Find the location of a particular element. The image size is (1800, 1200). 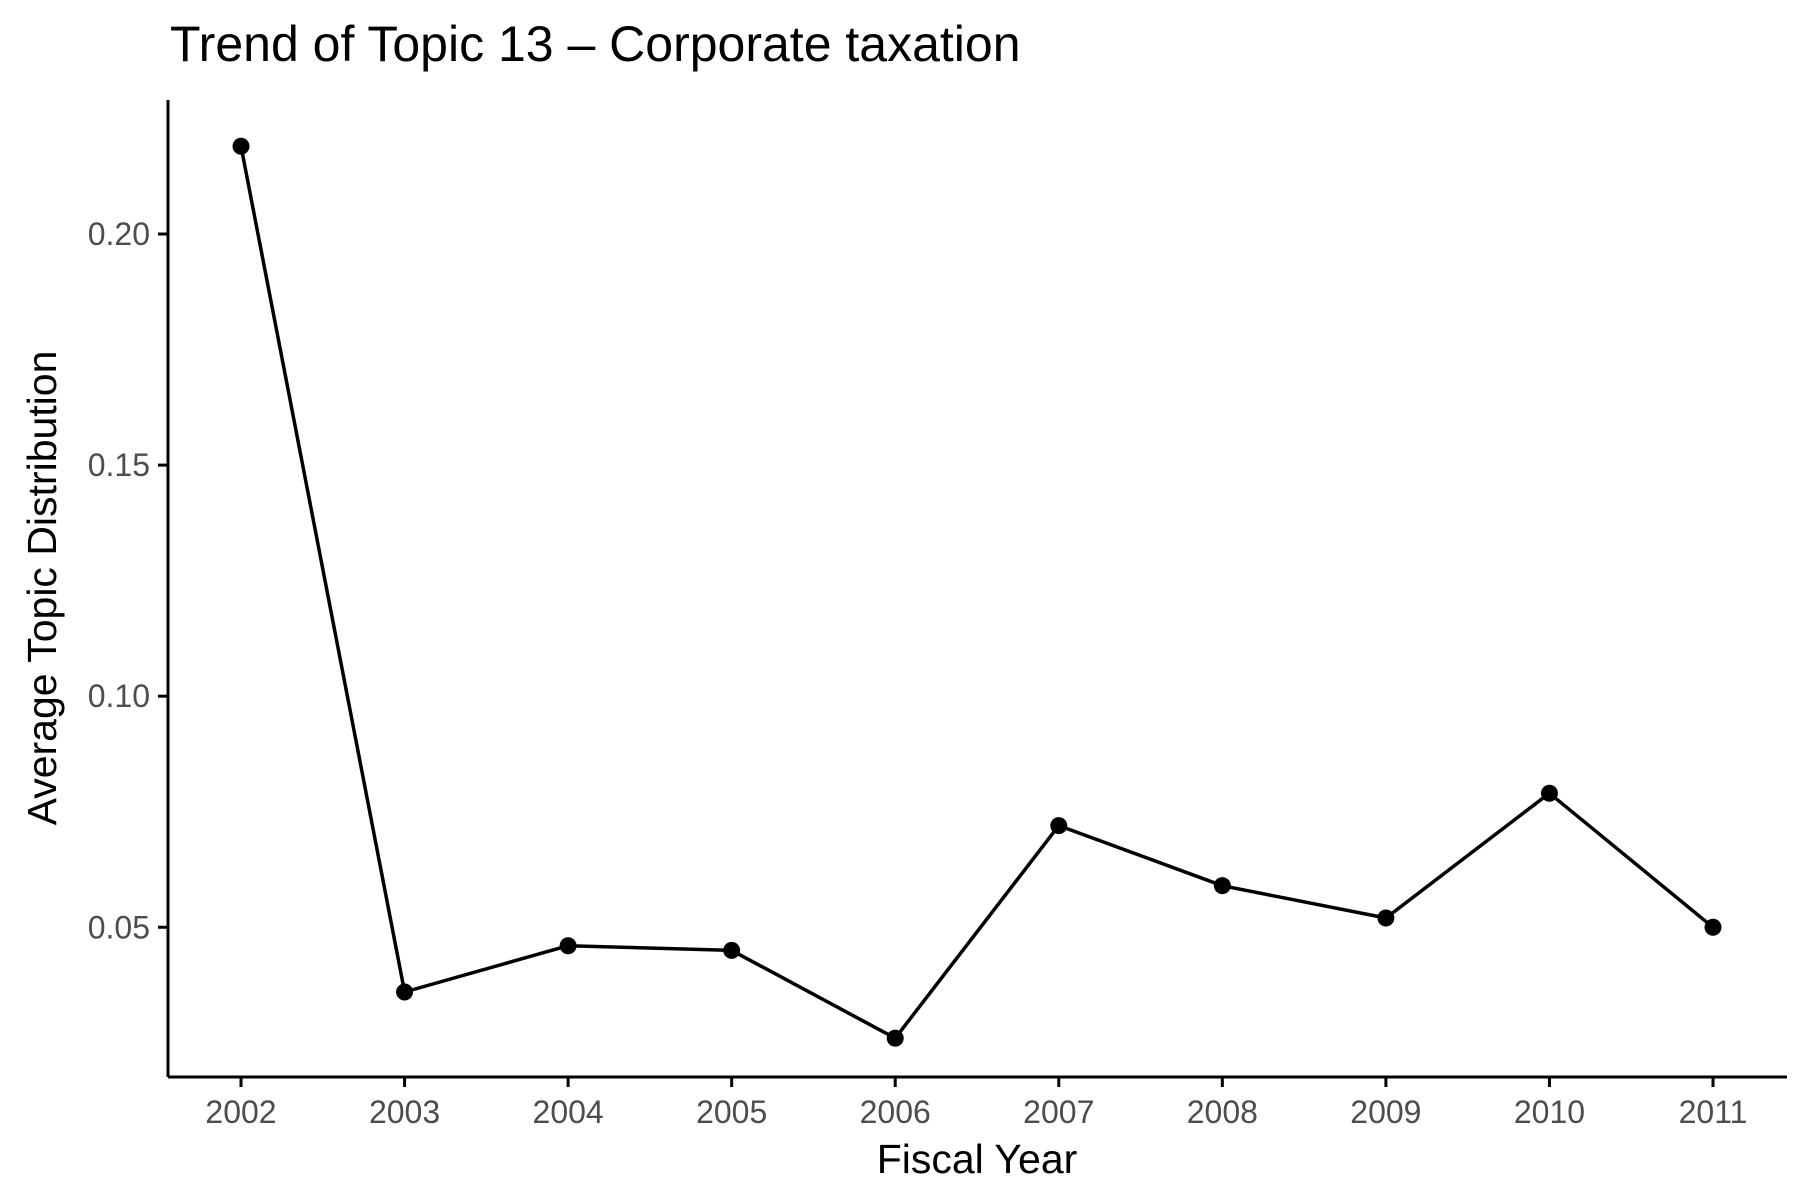

x-tick-label: 2008 is located at coordinates (1222, 1112).